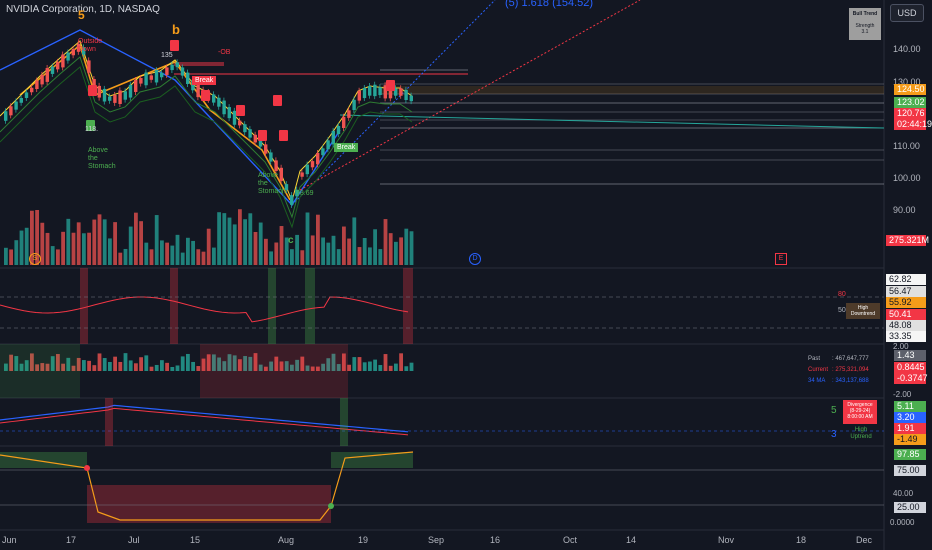 Image resolution: width=932 pixels, height=550 pixels. What do you see at coordinates (272, 306) in the screenshot?
I see `signal-zone` at bounding box center [272, 306].